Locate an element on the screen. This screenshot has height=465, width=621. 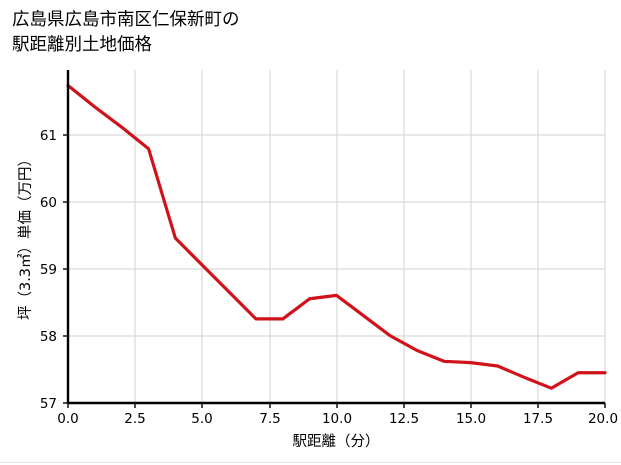
y-tick-label-58: 58 is located at coordinates (48, 337).